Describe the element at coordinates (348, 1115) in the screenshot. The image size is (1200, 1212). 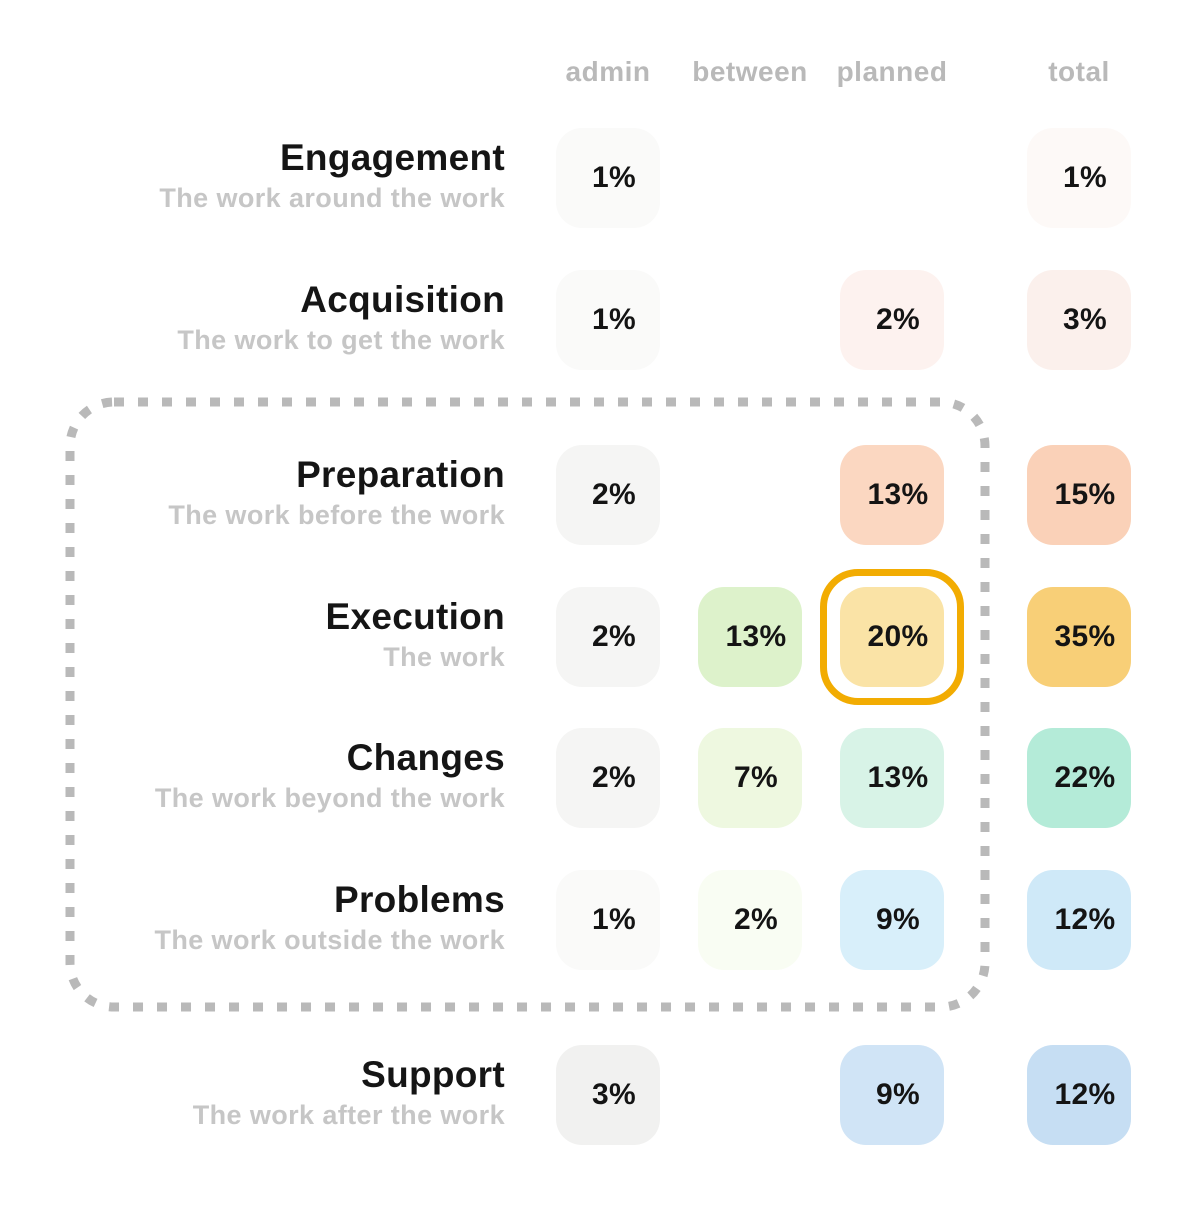
I see `row-subtitle: The work after the work` at that location.